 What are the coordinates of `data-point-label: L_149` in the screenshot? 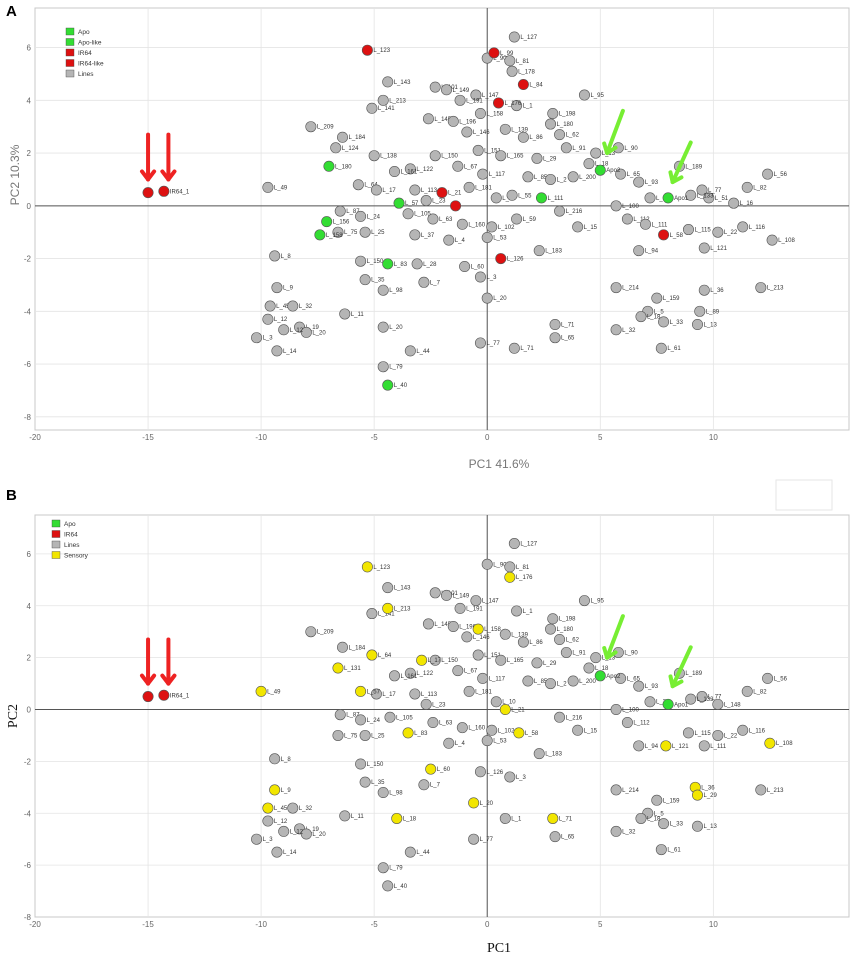 It's located at (461, 596).